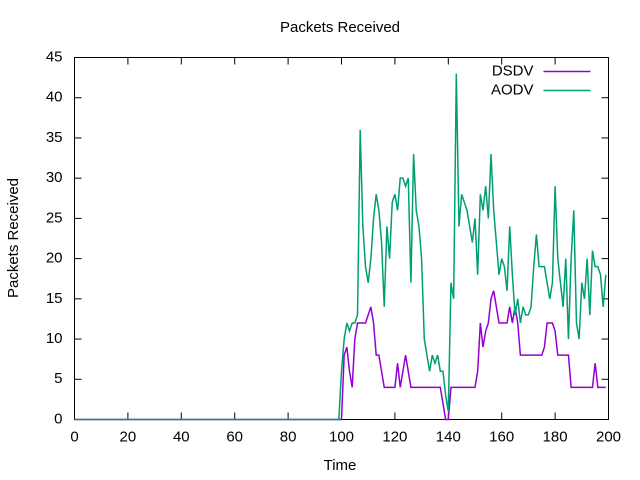 This screenshot has height=480, width=640. Describe the element at coordinates (181, 436) in the screenshot. I see `x-tick-label: 40` at that location.